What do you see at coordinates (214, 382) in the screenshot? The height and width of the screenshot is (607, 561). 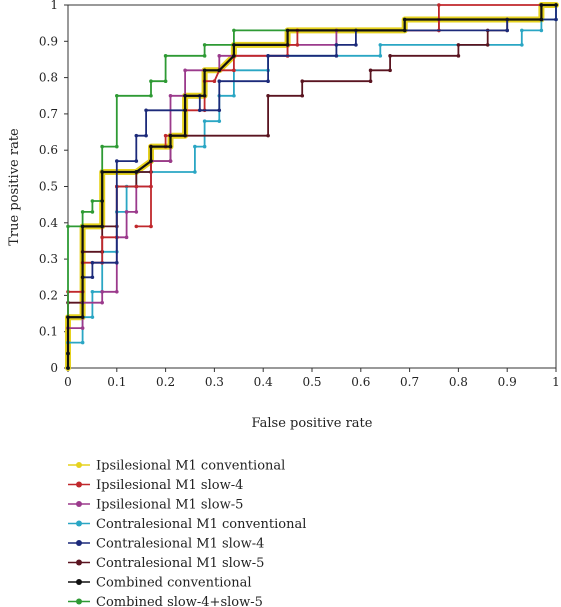 I see `x-tick-label: 0.3` at bounding box center [214, 382].